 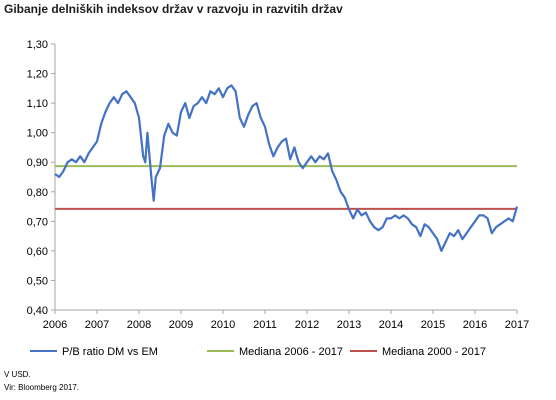 I want to click on y-tick-label: 1,30, so click(x=37, y=45).